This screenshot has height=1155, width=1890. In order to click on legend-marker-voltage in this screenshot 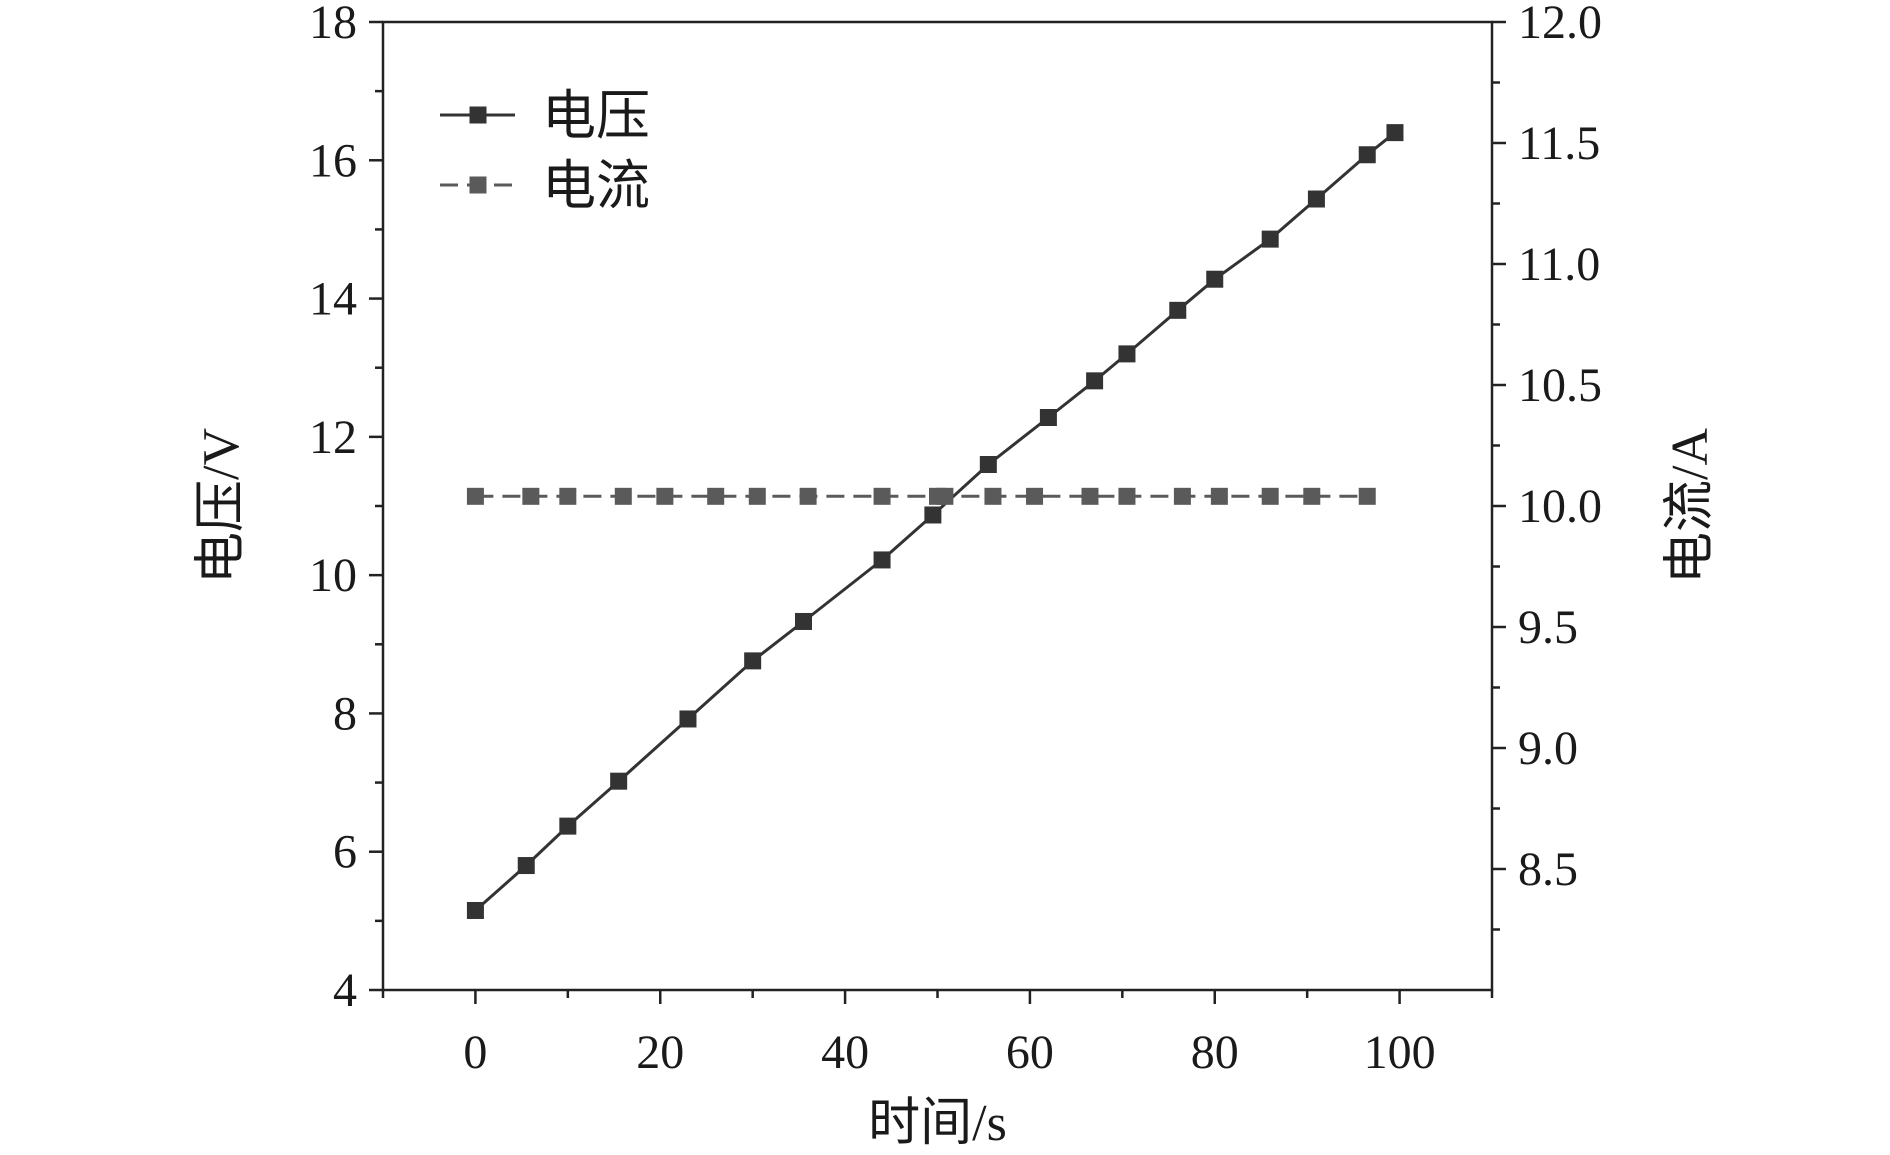, I will do `click(478, 115)`.